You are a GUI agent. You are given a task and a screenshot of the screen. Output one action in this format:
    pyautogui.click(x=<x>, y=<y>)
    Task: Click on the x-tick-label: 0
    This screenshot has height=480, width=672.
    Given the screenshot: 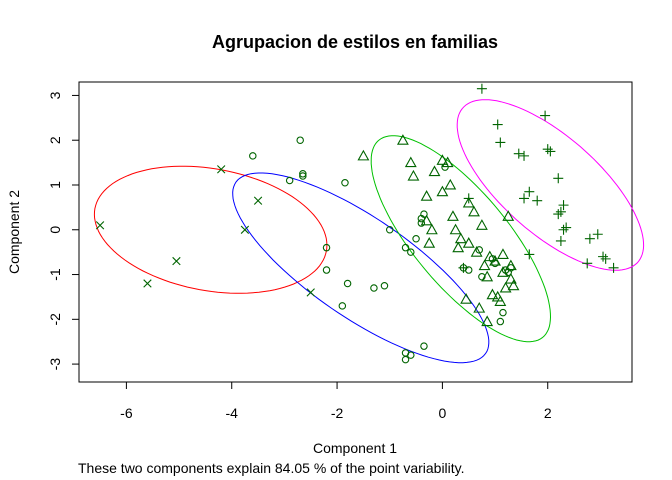 What is the action you would take?
    pyautogui.click(x=443, y=413)
    